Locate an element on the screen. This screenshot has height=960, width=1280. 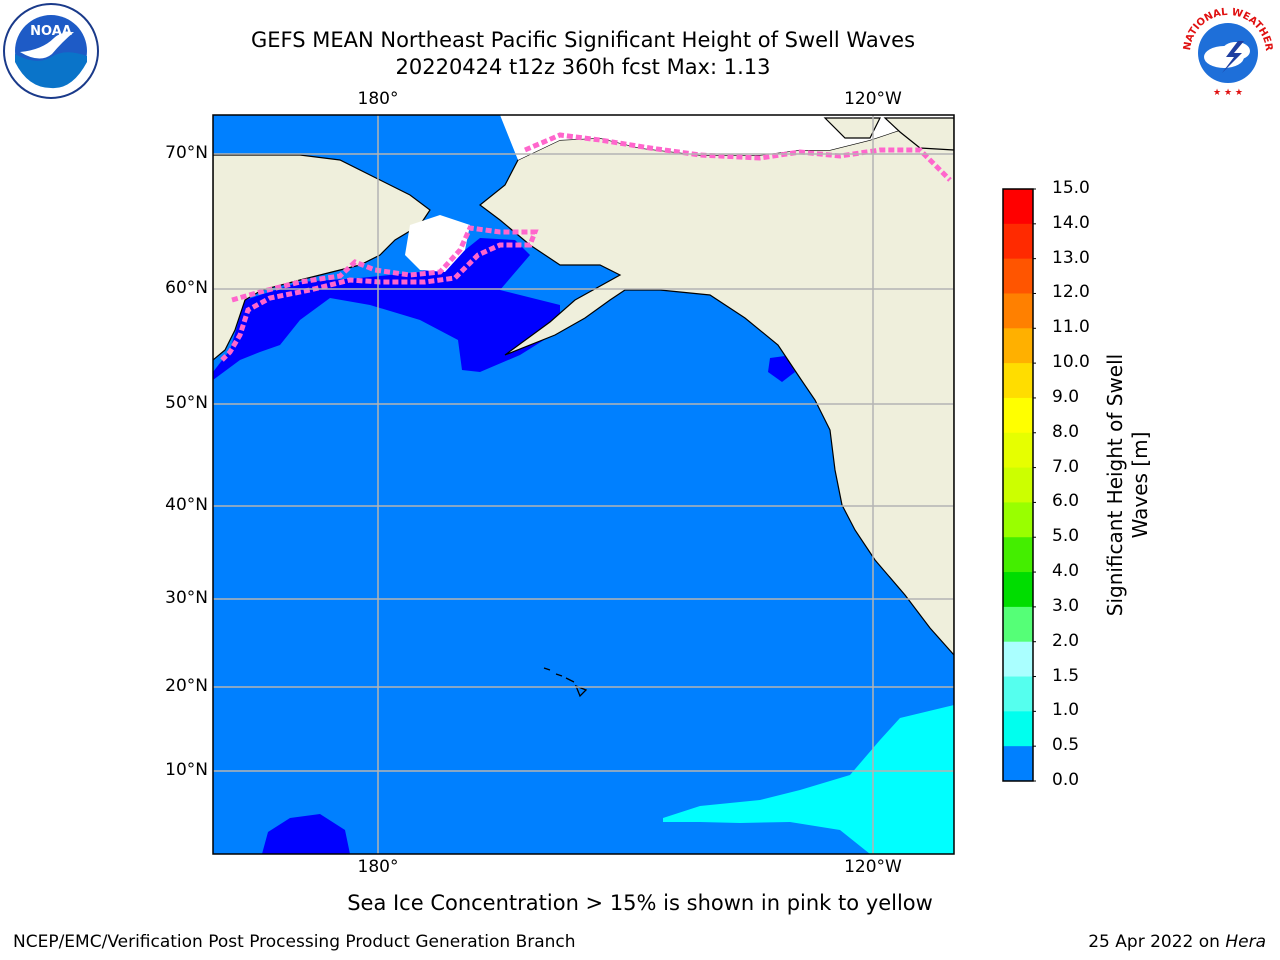
colorbar is located at coordinates (1019, 485).